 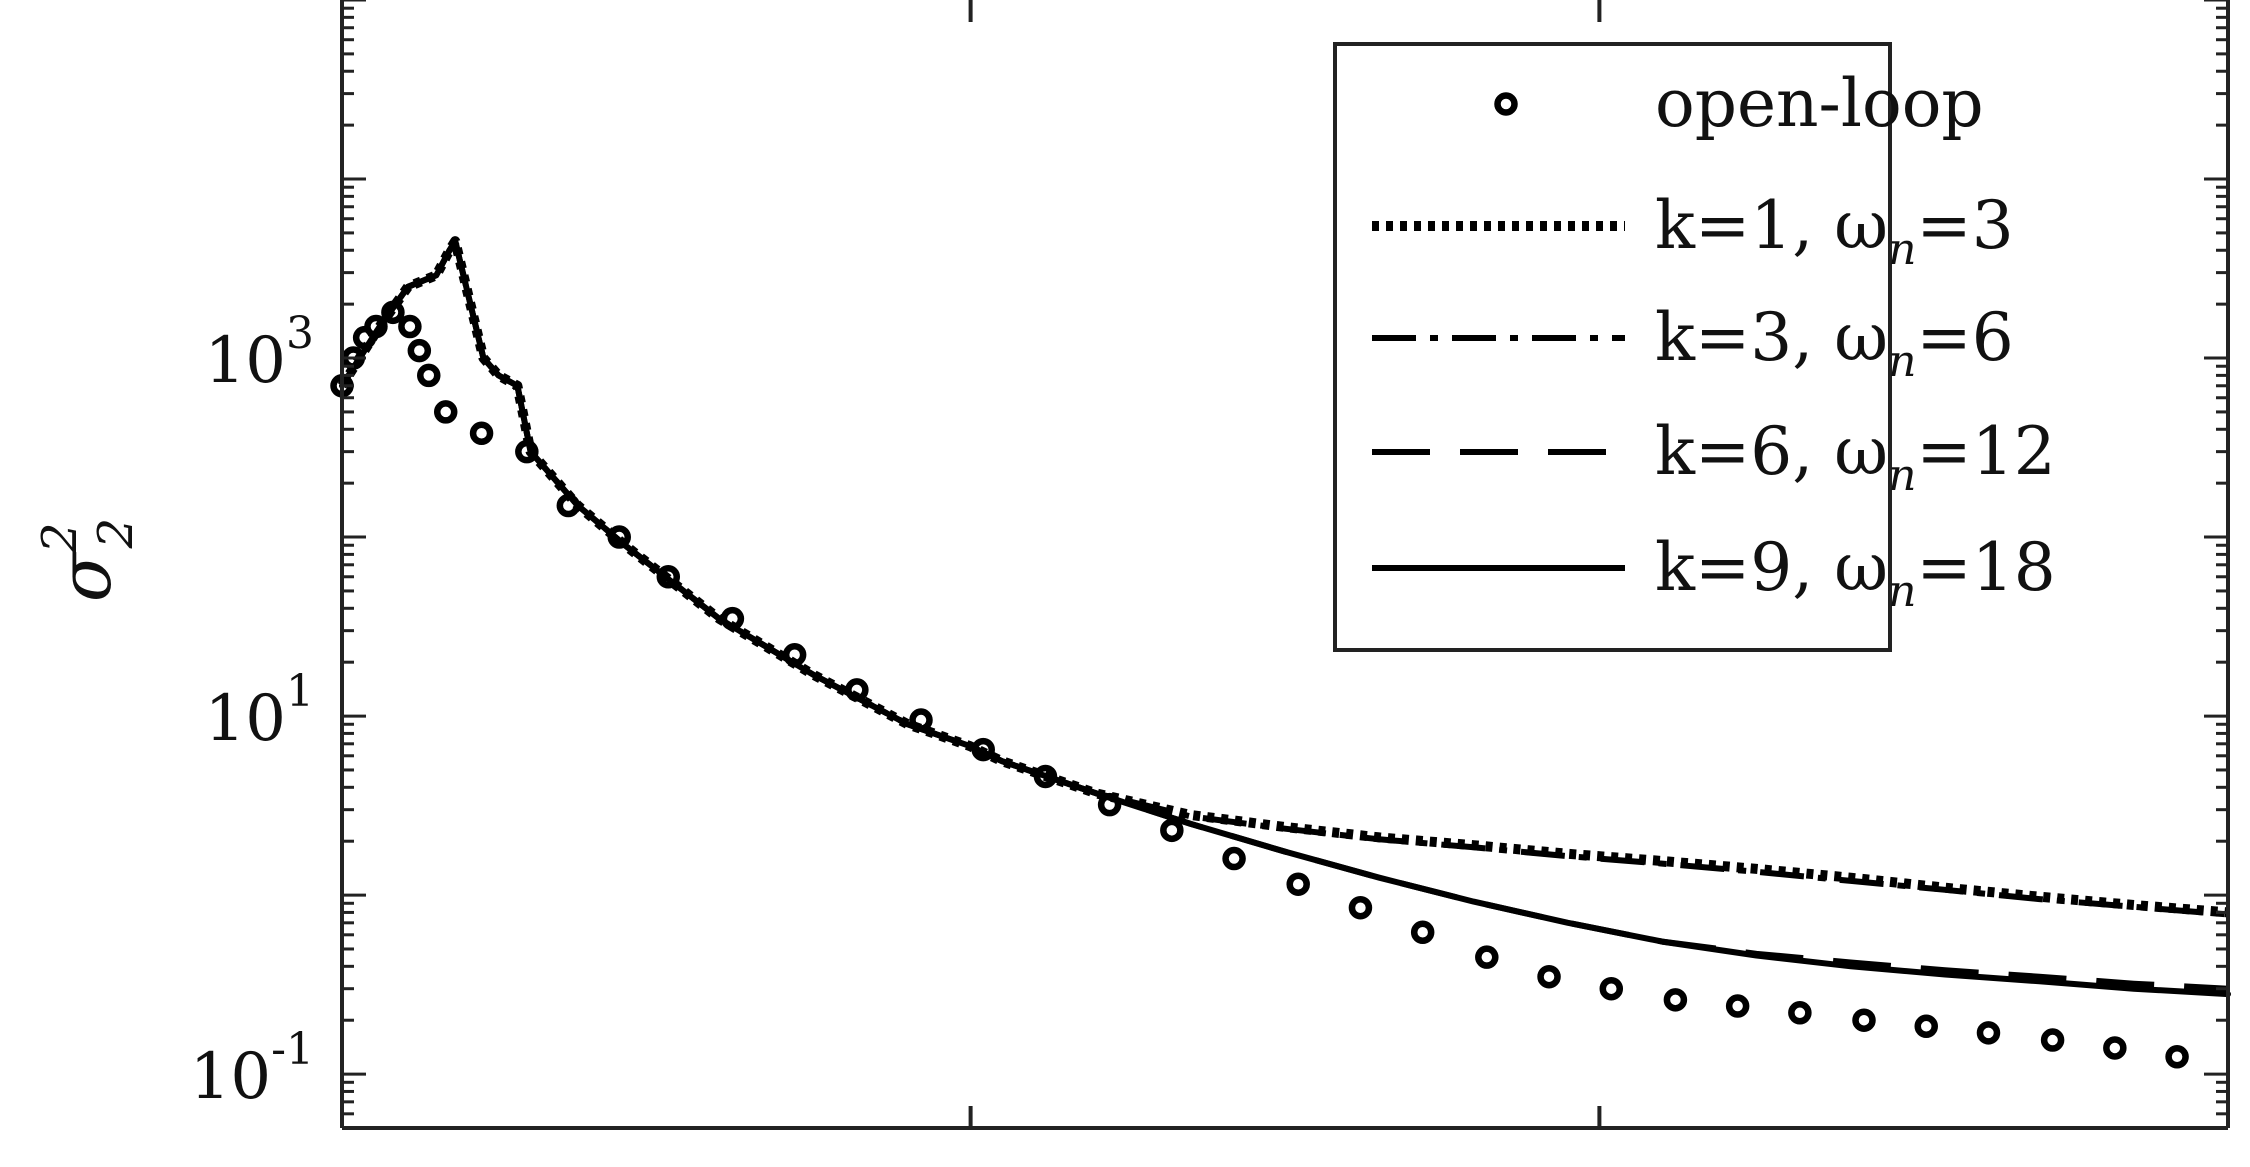 What do you see at coordinates (259, 711) in the screenshot?
I see `y-tick-label: 10¹` at bounding box center [259, 711].